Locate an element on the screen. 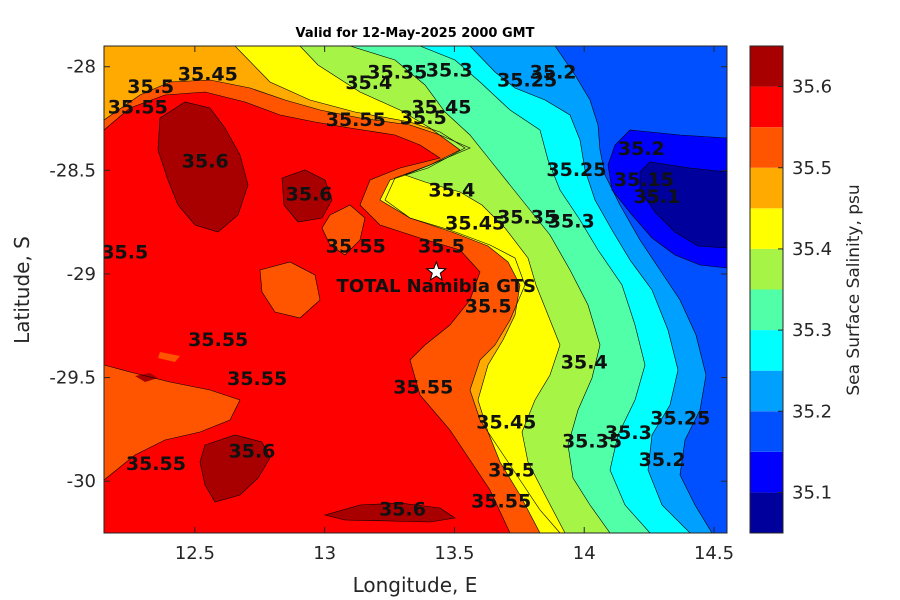  colorbar-tick-label: 35.6 is located at coordinates (812, 87).